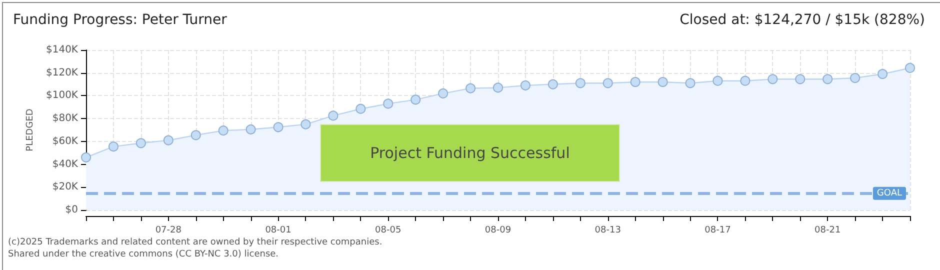 The height and width of the screenshot is (270, 940). I want to click on x-tick-label: 08-21, so click(827, 231).